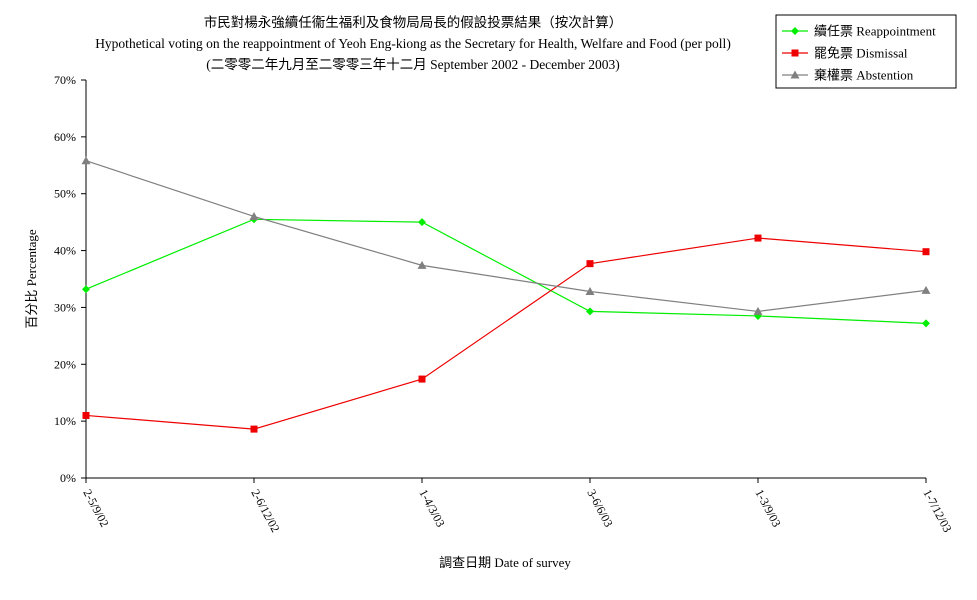  Describe the element at coordinates (767, 508) in the screenshot. I see `x-tick-label: 1-3/9/03` at that location.